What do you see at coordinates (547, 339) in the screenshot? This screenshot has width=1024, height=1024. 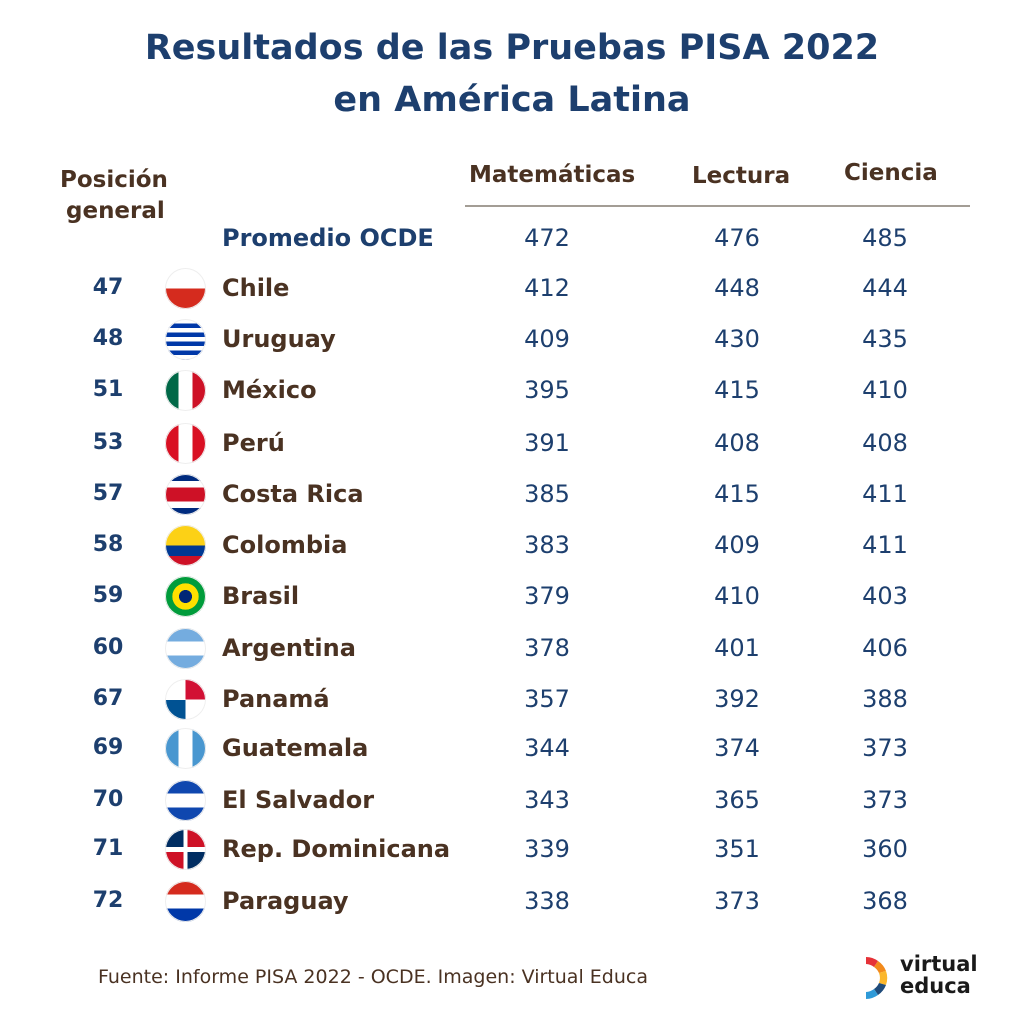 I see `math-score: 409` at bounding box center [547, 339].